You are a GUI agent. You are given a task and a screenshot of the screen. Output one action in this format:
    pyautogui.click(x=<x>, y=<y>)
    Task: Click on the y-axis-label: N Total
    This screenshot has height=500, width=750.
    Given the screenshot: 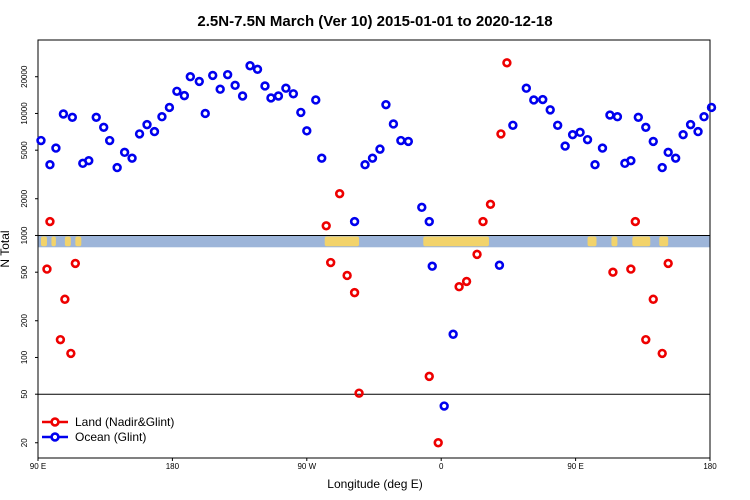 What is the action you would take?
    pyautogui.click(x=6, y=248)
    